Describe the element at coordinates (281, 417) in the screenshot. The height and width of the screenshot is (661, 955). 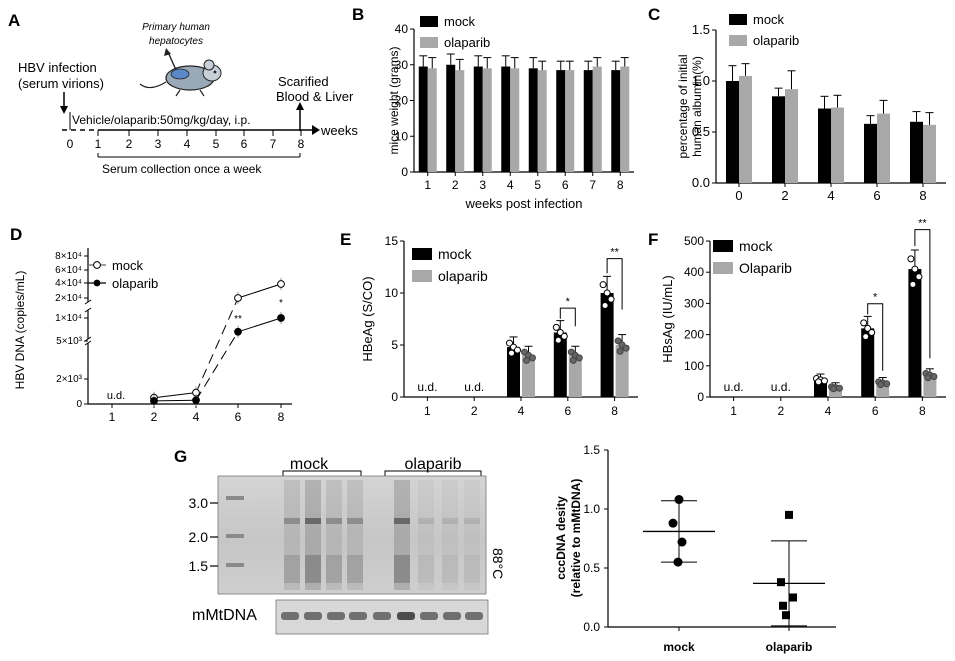
I see `x-tick-label: 8` at that location.